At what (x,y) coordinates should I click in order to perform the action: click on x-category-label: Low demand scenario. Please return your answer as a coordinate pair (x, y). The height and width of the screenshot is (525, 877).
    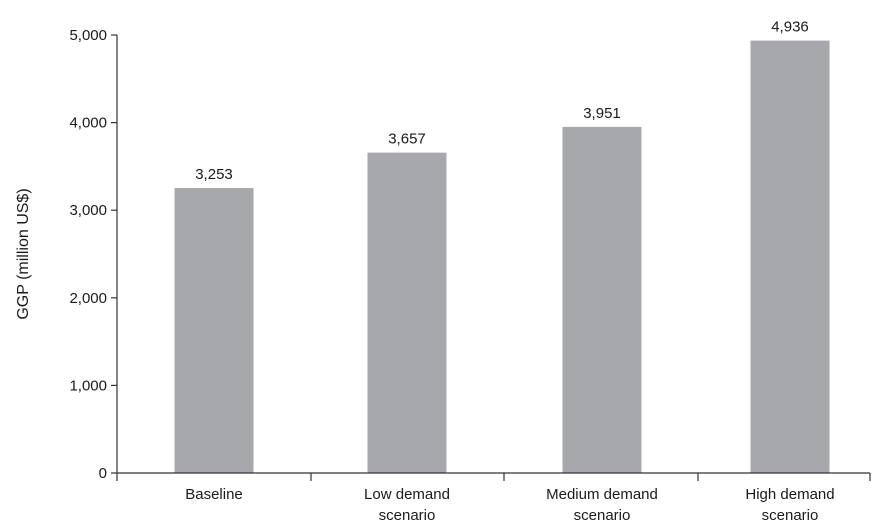
    Looking at the image, I should click on (407, 505).